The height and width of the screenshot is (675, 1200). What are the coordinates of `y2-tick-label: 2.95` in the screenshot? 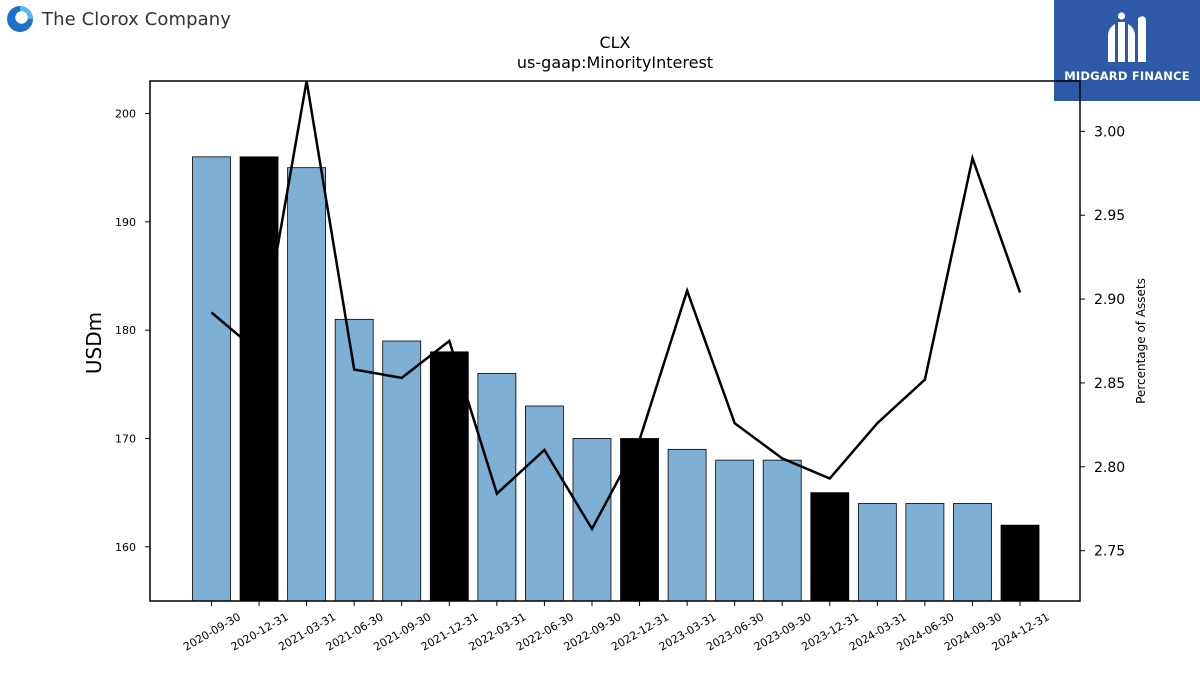 It's located at (1109, 216).